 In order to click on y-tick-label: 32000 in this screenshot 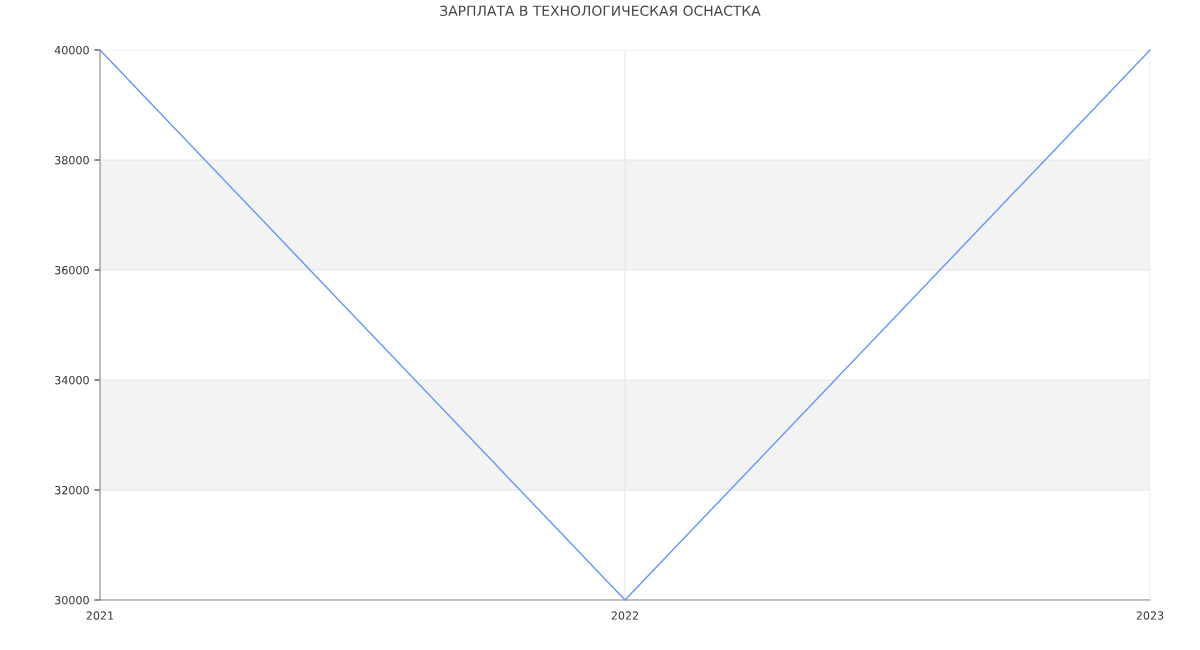, I will do `click(72, 490)`.